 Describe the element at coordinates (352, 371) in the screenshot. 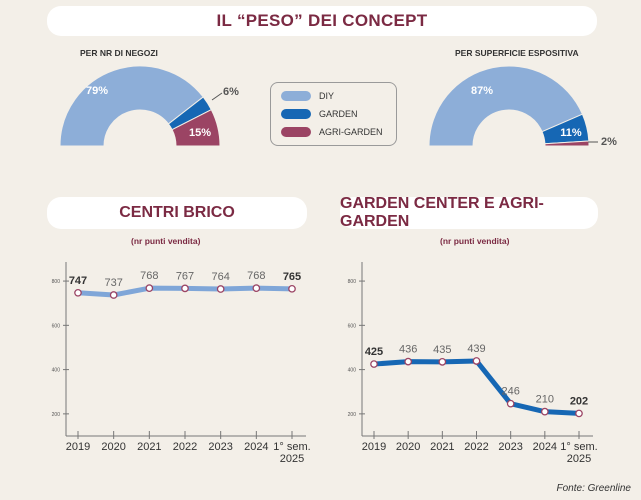

I see `garden-ytick-label-400: 400` at that location.